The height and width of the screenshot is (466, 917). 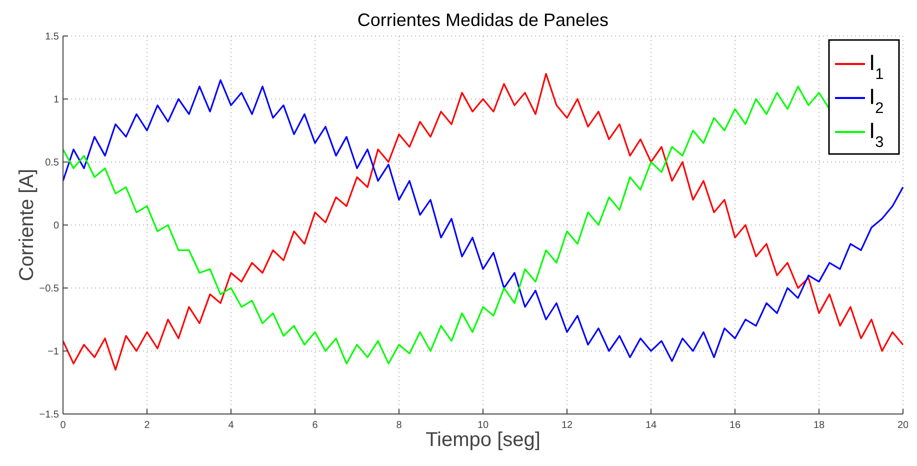 I want to click on x-tick-label: 2, so click(x=147, y=425).